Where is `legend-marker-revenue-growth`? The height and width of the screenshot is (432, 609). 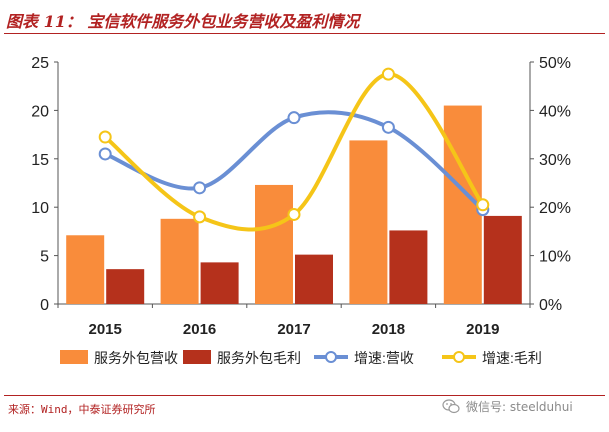
legend-marker-revenue-growth is located at coordinates (331, 357).